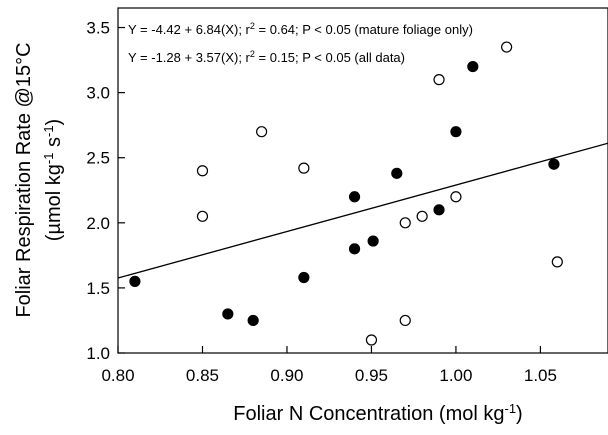 This screenshot has width=608, height=435. Describe the element at coordinates (286, 375) in the screenshot. I see `x-tick-label: 0.90` at that location.